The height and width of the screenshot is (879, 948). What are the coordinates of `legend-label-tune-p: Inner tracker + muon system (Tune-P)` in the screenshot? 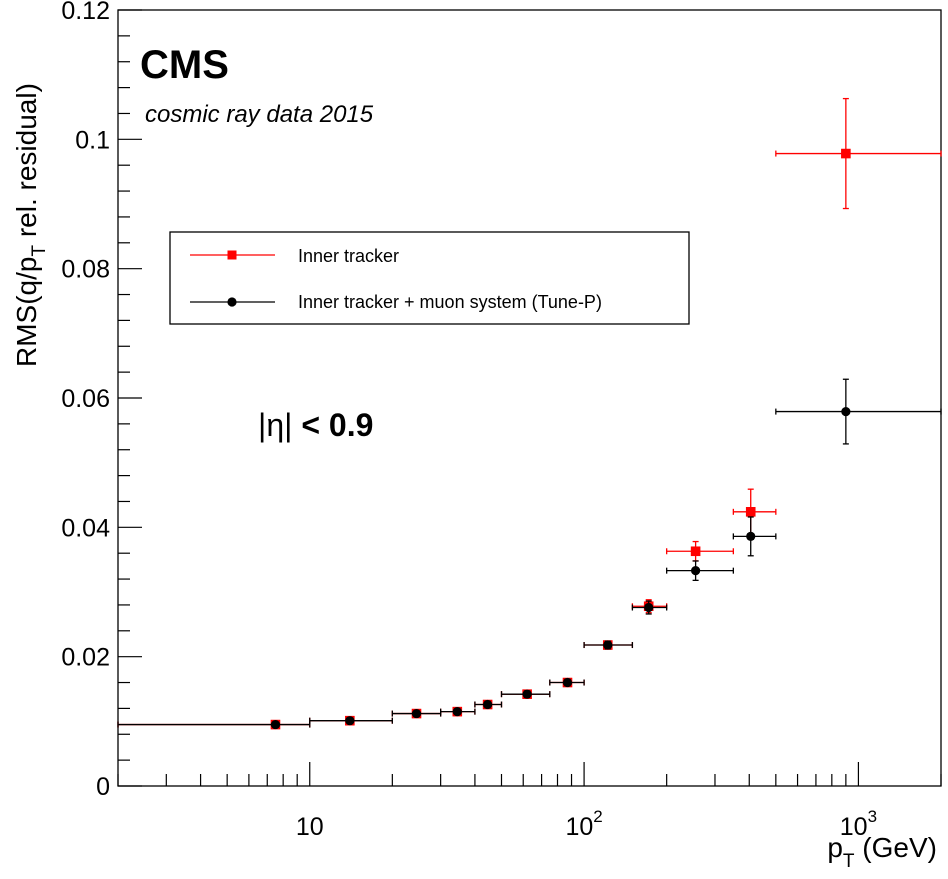 It's located at (450, 302).